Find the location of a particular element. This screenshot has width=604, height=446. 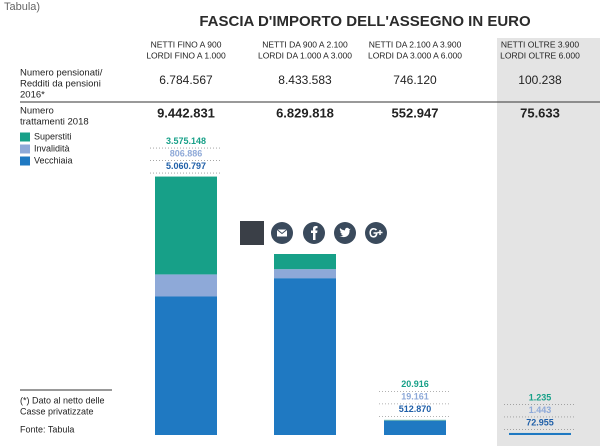

value-label: 20.916 is located at coordinates (415, 384).